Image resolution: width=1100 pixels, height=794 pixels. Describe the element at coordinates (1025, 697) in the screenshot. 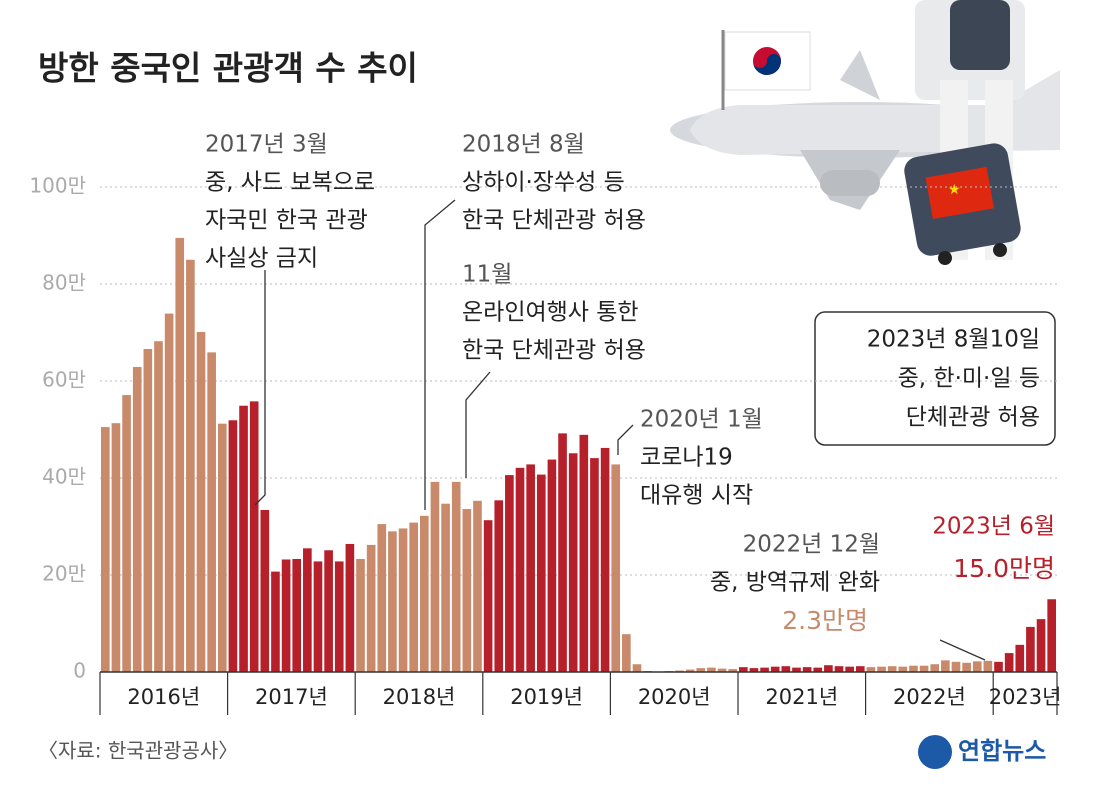

I see `x-group-label: 2023년` at that location.